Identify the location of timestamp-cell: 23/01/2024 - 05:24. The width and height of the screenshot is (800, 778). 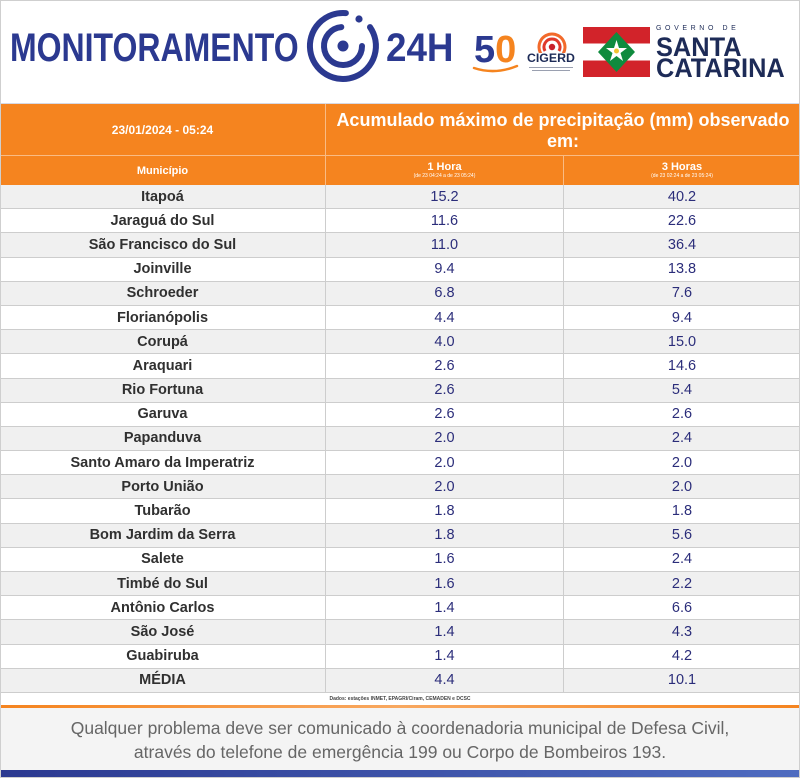
(162, 129).